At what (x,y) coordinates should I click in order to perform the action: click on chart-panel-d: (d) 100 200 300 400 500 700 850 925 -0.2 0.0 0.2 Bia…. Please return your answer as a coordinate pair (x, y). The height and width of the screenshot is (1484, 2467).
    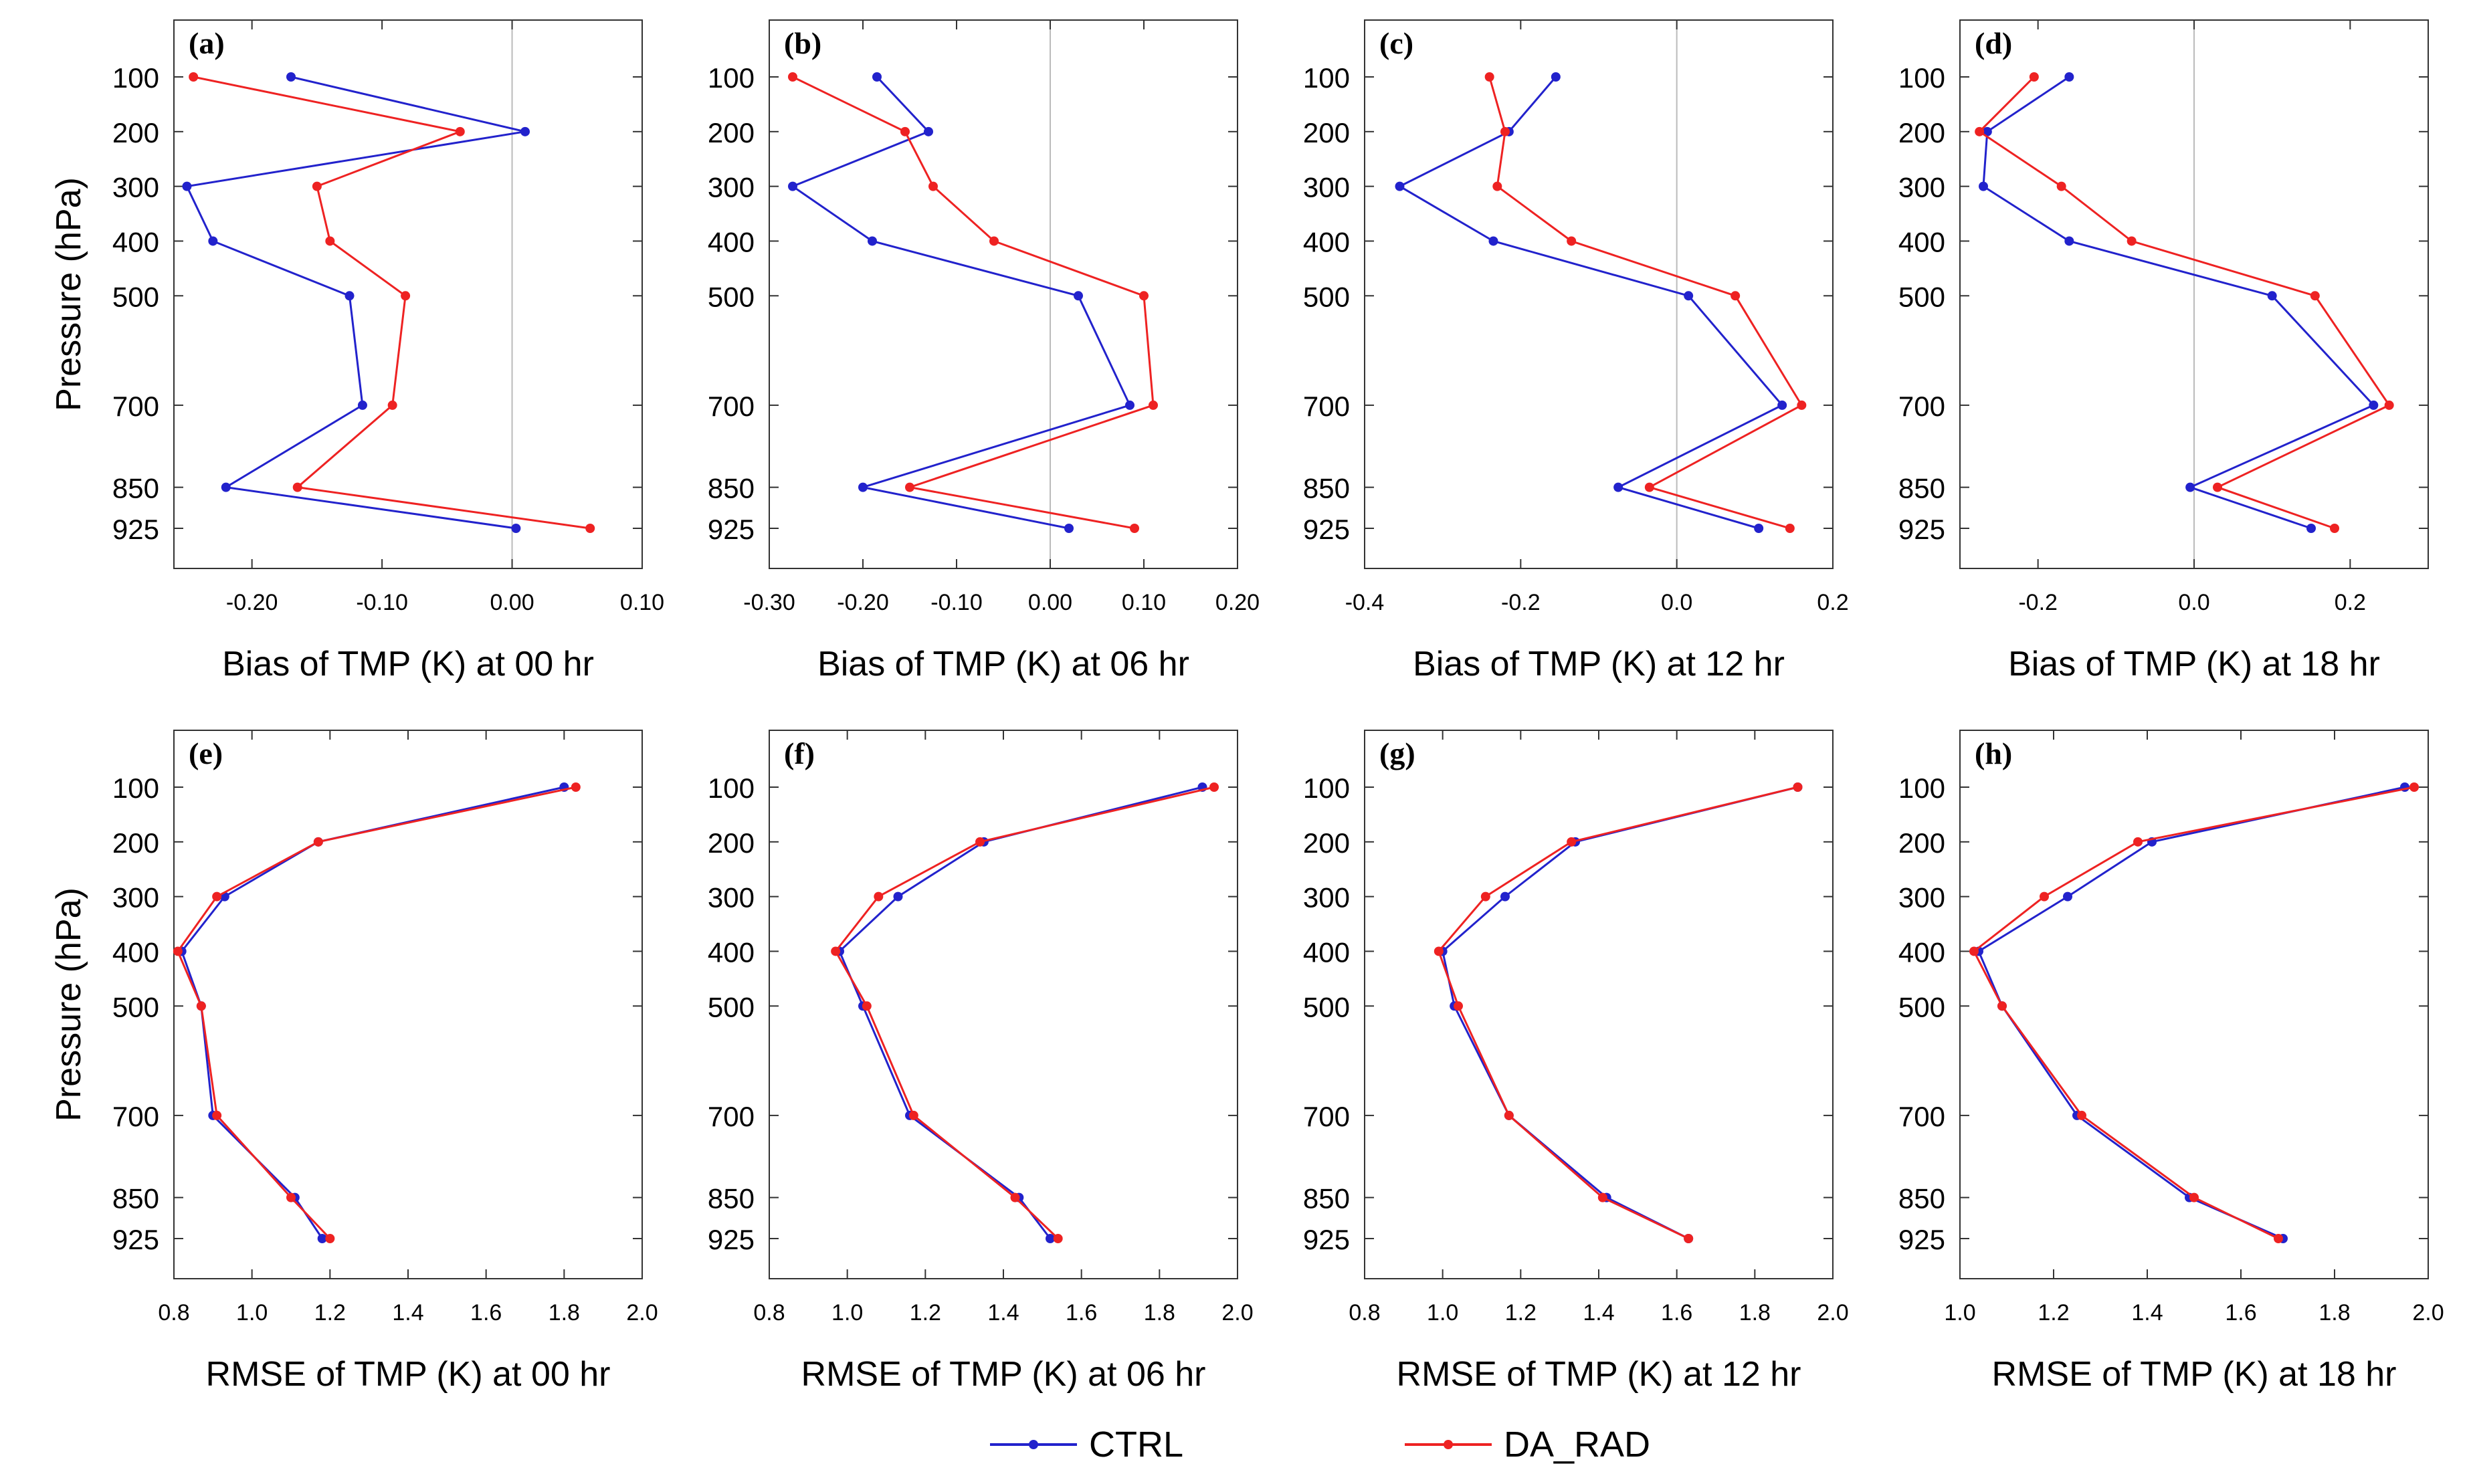
    Looking at the image, I should click on (2163, 351).